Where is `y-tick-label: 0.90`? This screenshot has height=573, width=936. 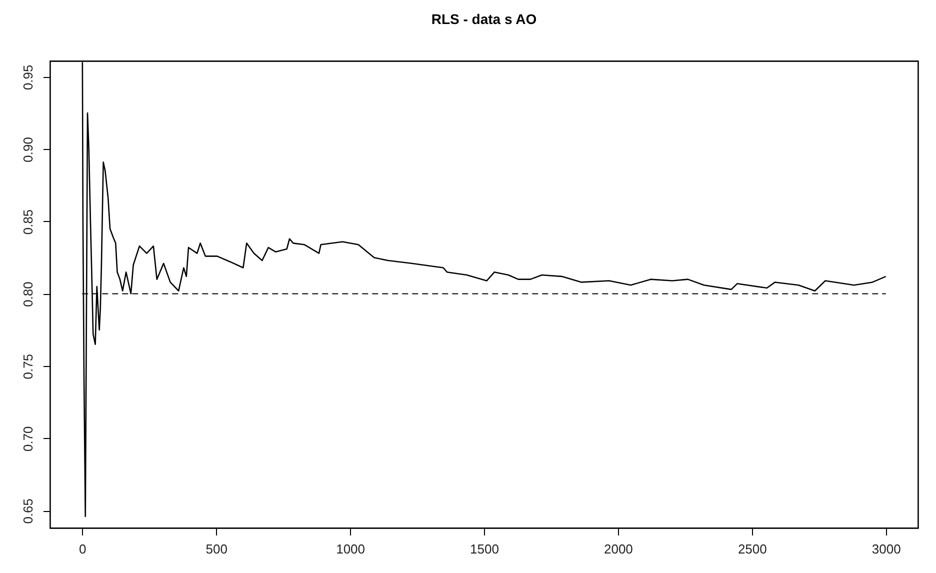
y-tick-label: 0.90 is located at coordinates (28, 149).